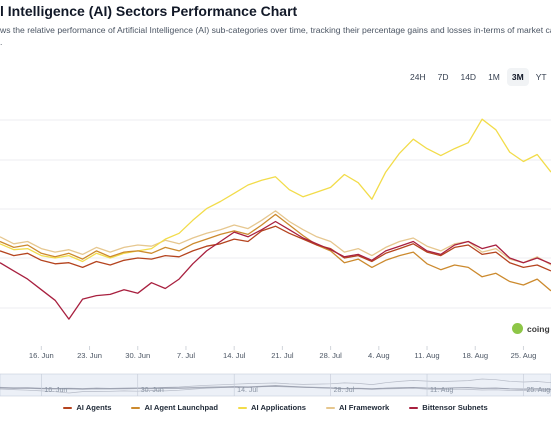 This screenshot has width=551, height=431. I want to click on navigator-tick-label: 25. Aug, so click(538, 390).